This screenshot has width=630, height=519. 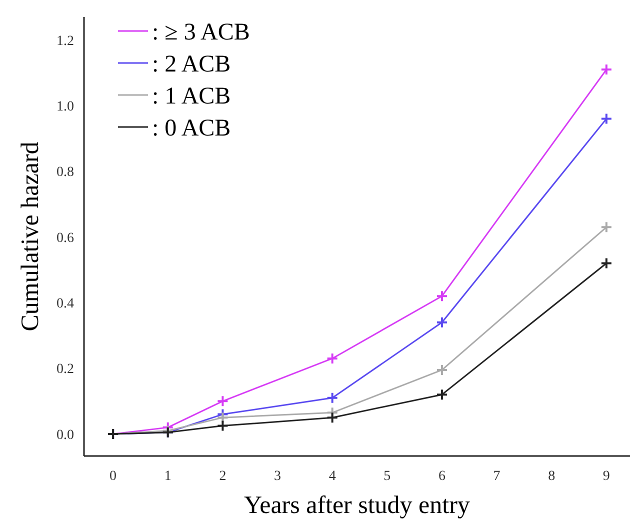 What do you see at coordinates (191, 64) in the screenshot?
I see `legend-label: : 2 ACB` at bounding box center [191, 64].